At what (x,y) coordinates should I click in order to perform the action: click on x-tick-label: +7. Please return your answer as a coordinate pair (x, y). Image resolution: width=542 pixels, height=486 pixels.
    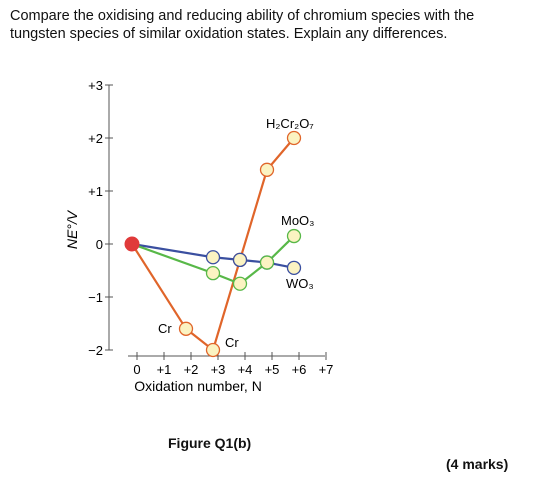
    Looking at the image, I should click on (326, 369).